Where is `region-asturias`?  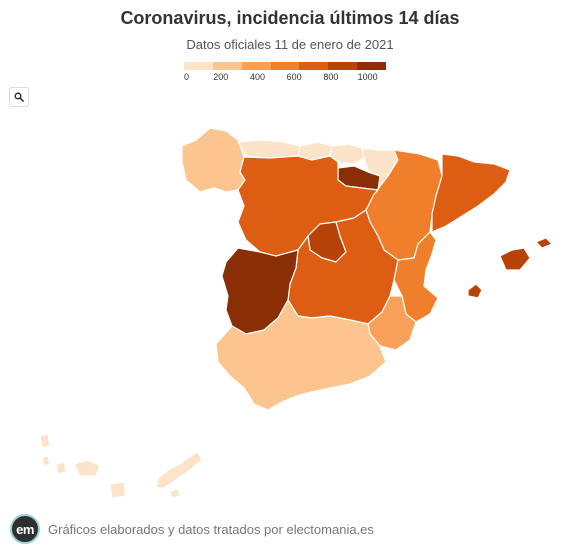
region-asturias is located at coordinates (269, 149).